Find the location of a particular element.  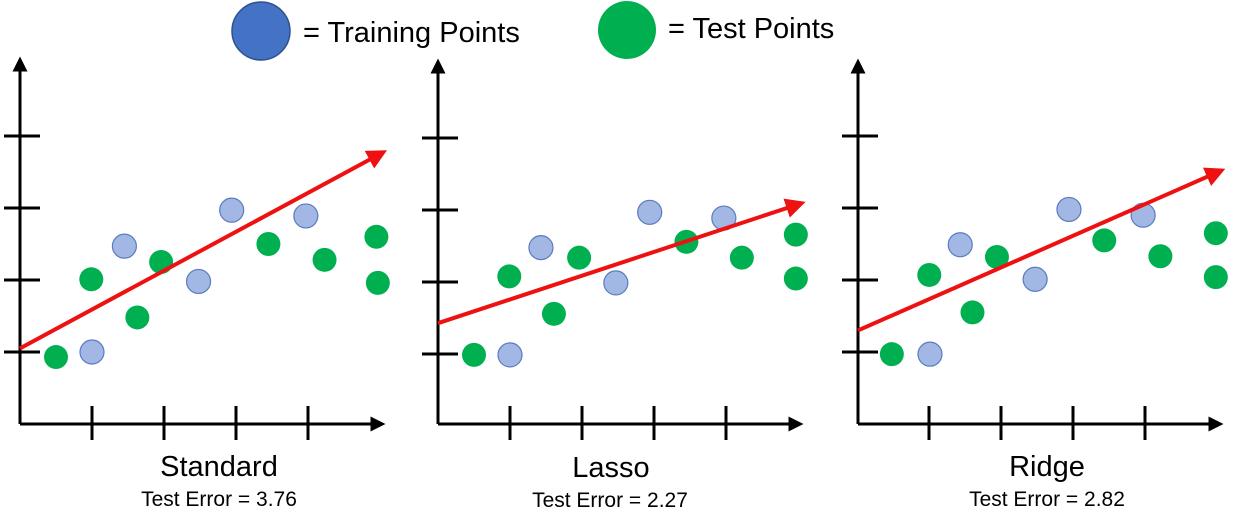

legend-test-label: = Test Points is located at coordinates (751, 29).